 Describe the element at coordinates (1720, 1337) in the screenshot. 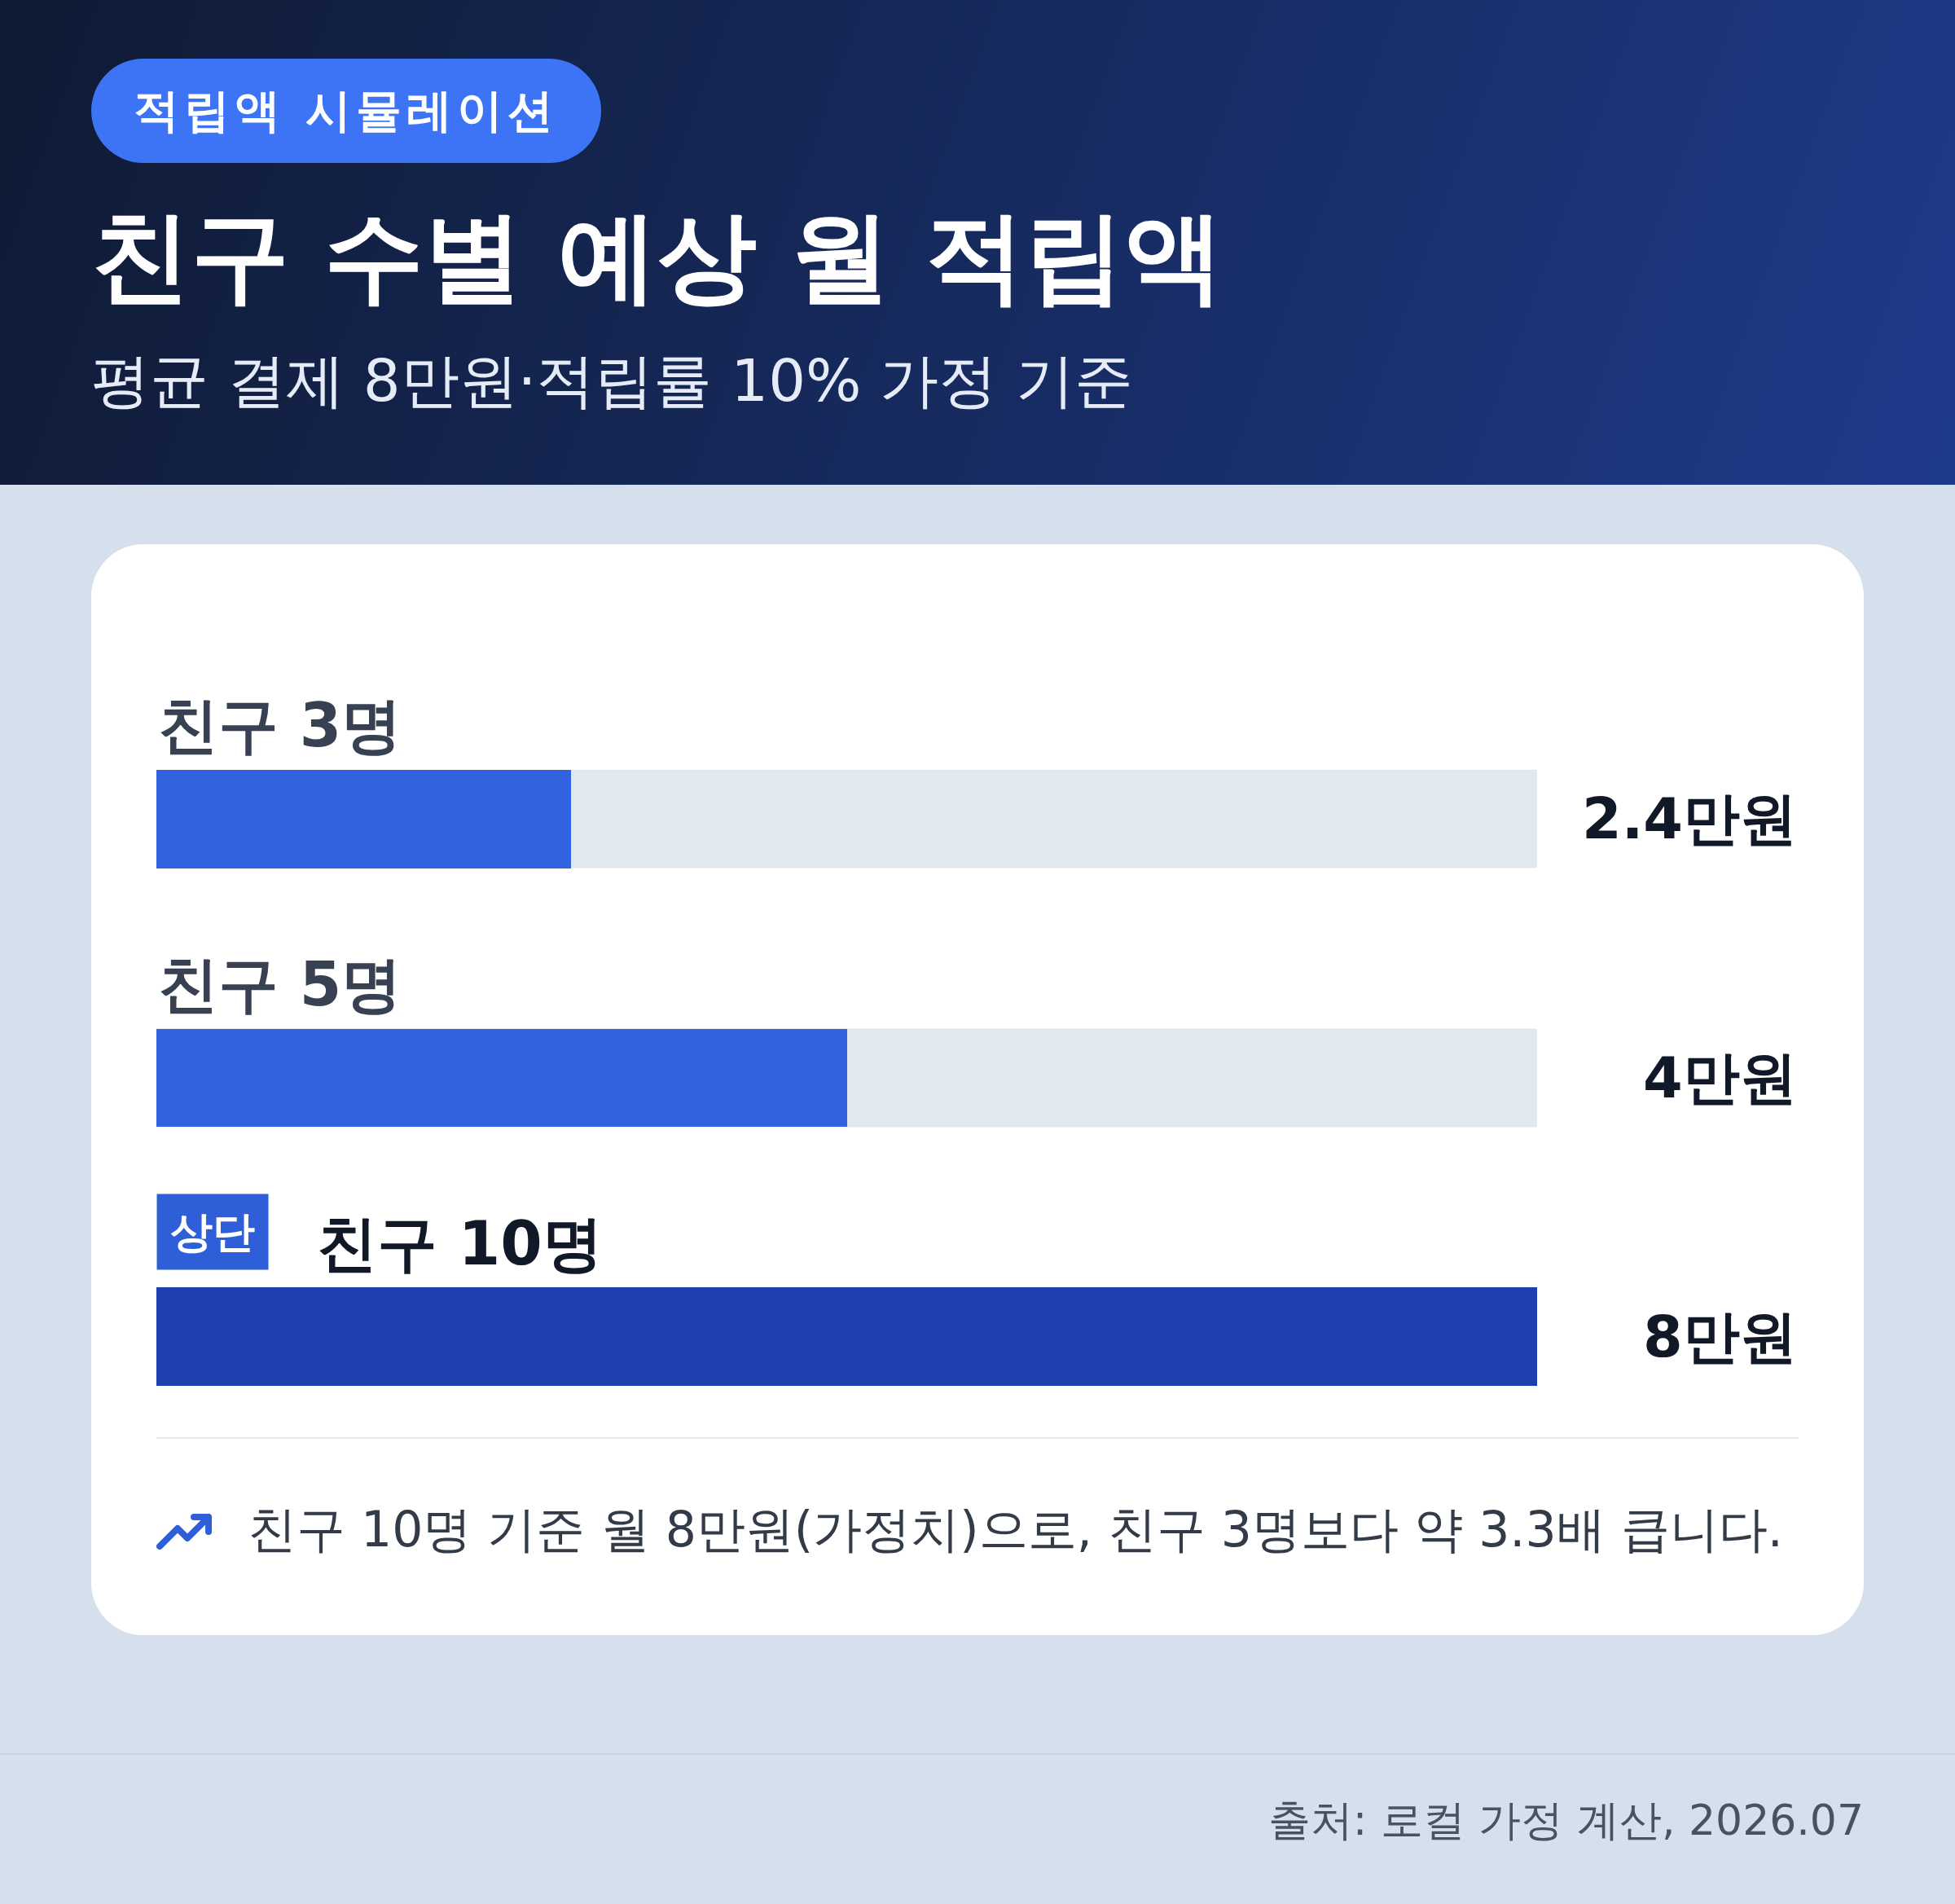

I see `data-label: 8만원` at that location.